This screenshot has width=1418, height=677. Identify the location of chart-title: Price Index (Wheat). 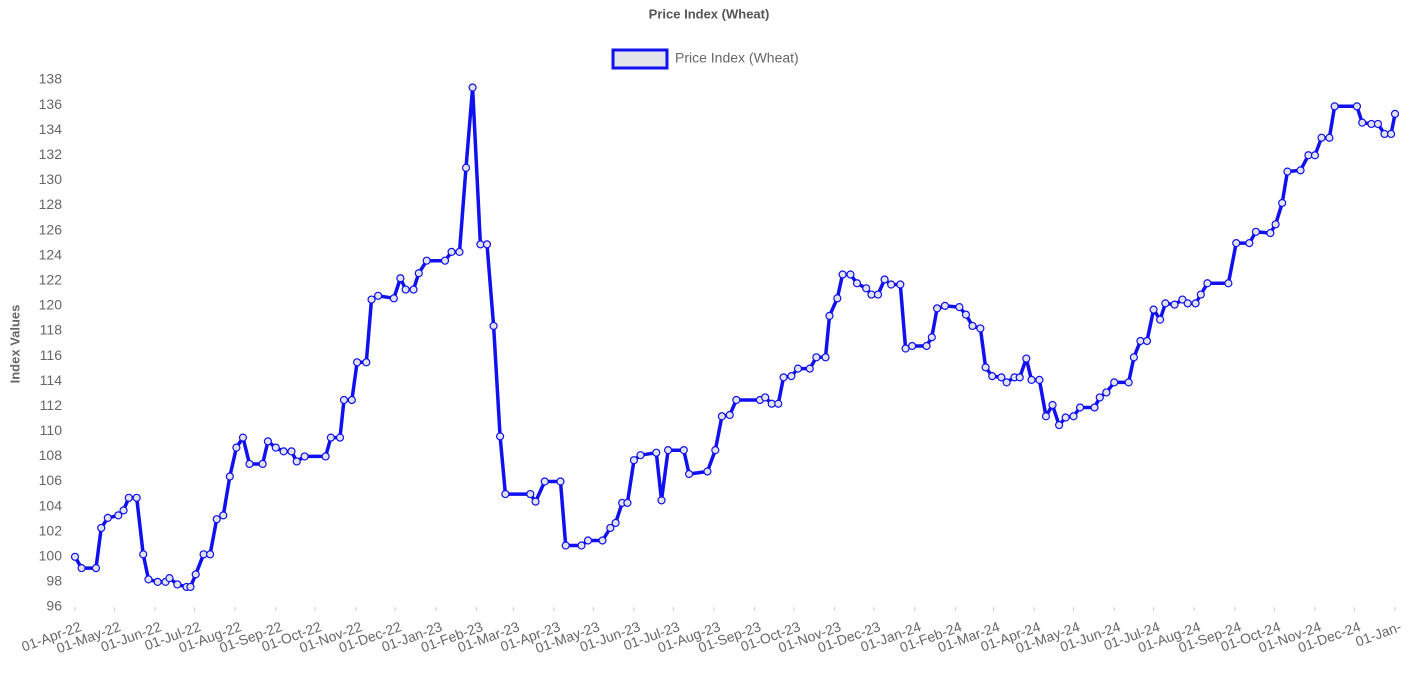
(709, 13).